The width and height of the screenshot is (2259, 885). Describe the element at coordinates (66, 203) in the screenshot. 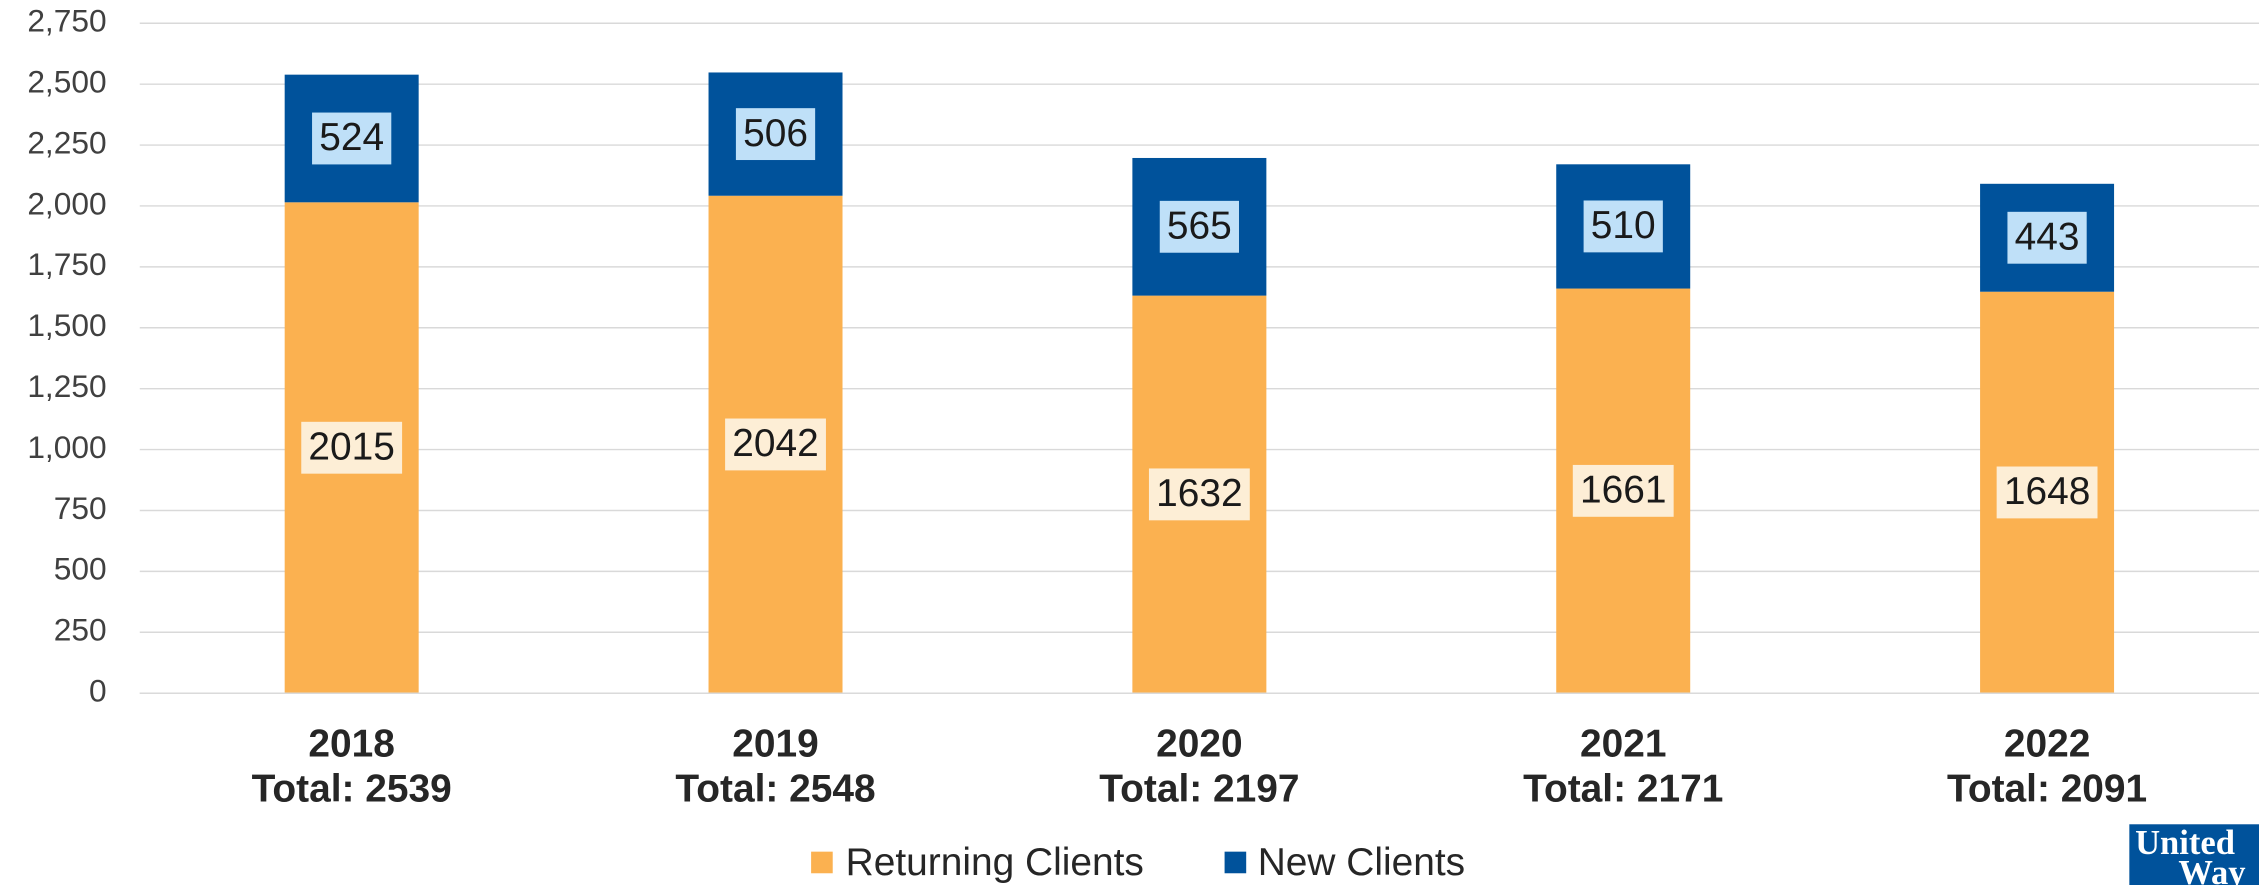

I see `y-tick-label: 2,000` at that location.